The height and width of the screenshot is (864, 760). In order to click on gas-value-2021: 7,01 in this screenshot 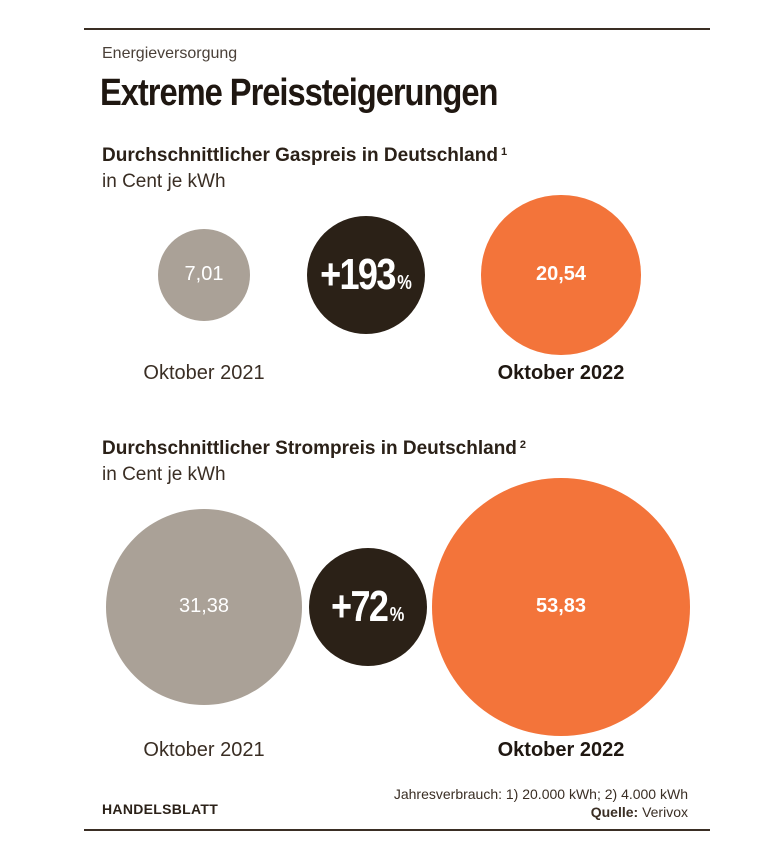, I will do `click(204, 274)`.